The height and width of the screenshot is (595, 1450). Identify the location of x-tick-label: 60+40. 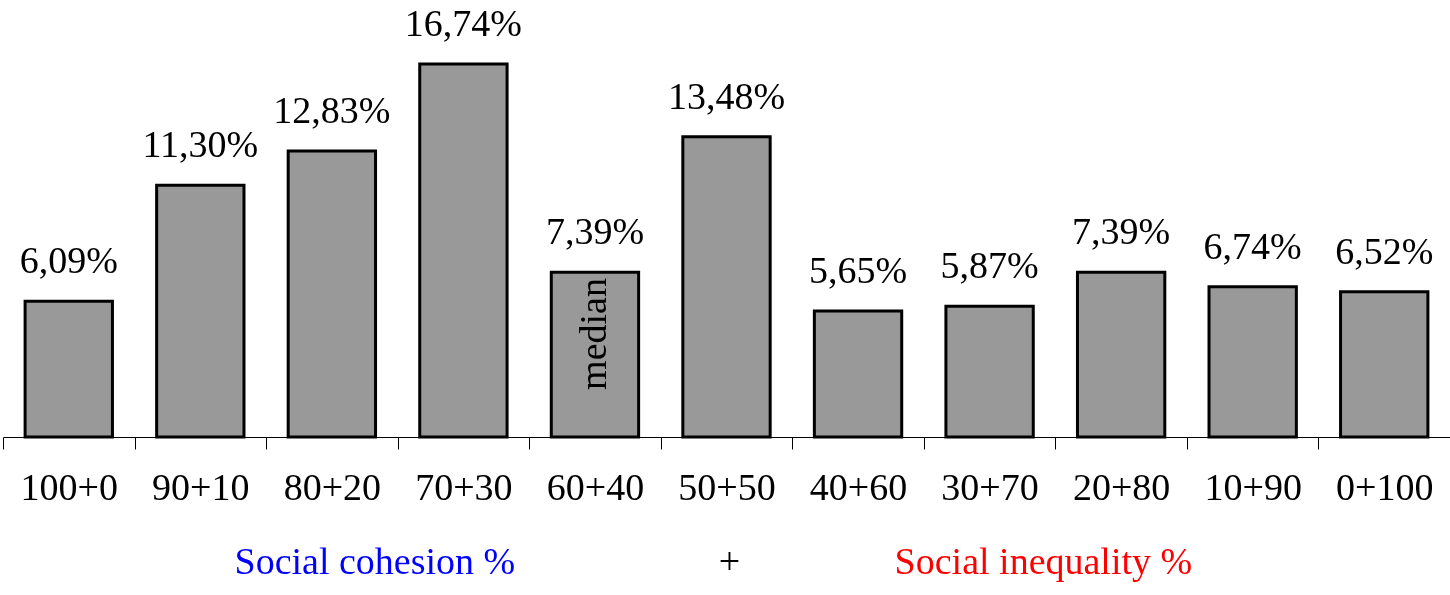
(595, 486).